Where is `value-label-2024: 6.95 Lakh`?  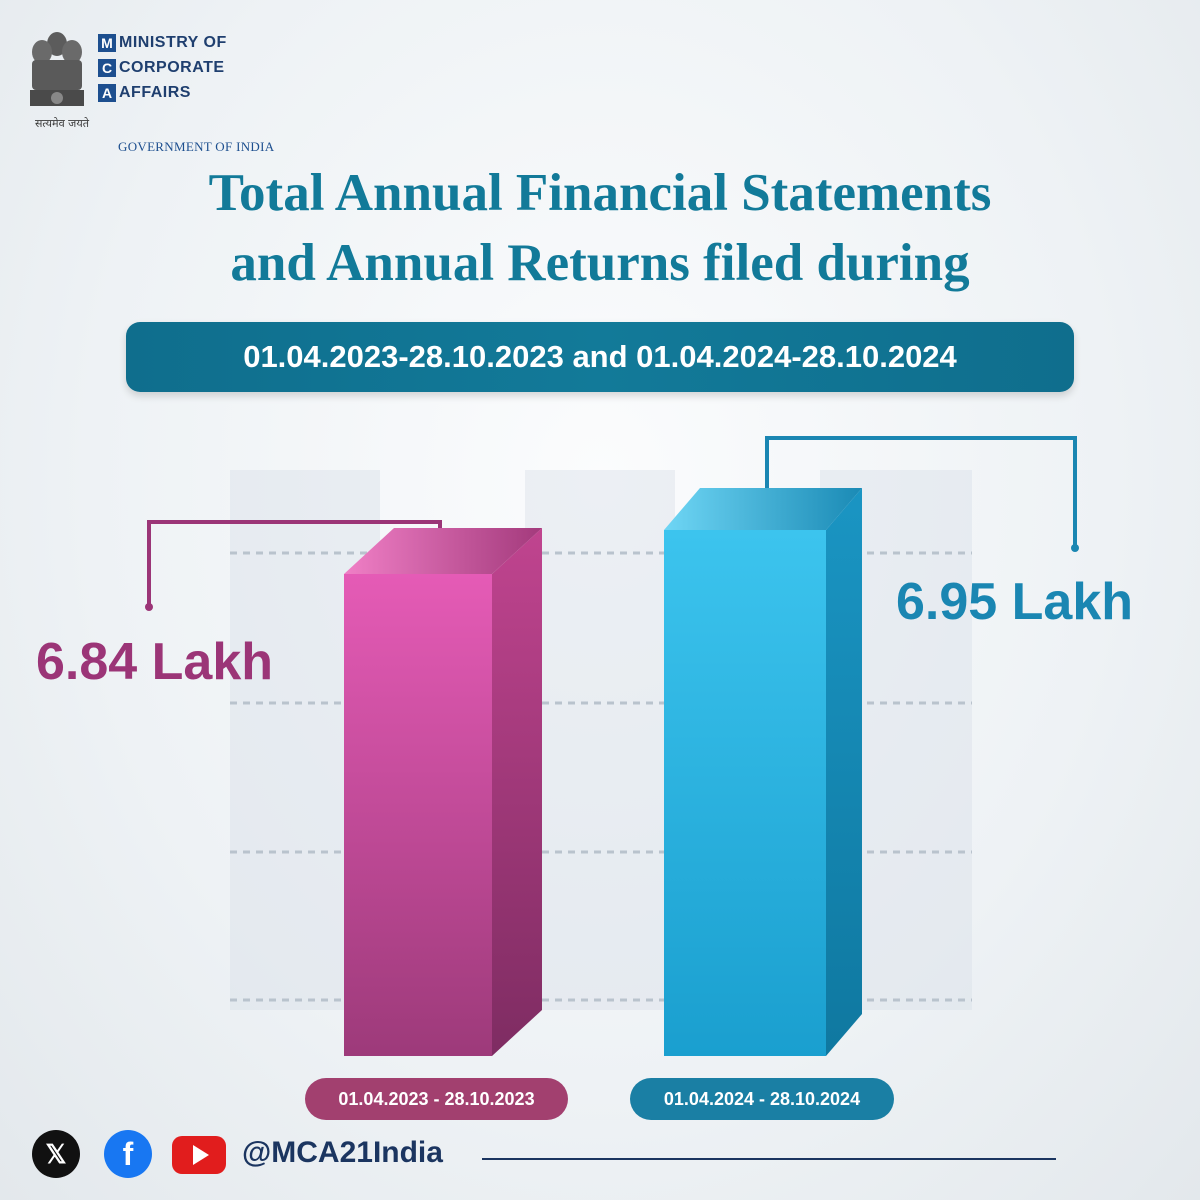
value-label-2024: 6.95 Lakh is located at coordinates (1015, 602).